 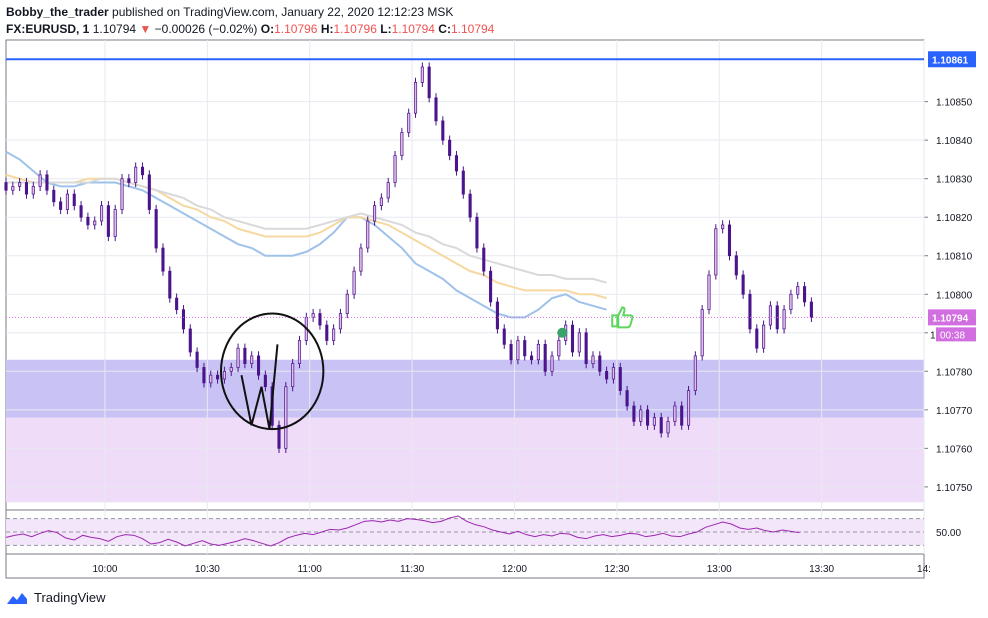 What do you see at coordinates (70, 597) in the screenshot?
I see `tradingview-brand: TradingView` at bounding box center [70, 597].